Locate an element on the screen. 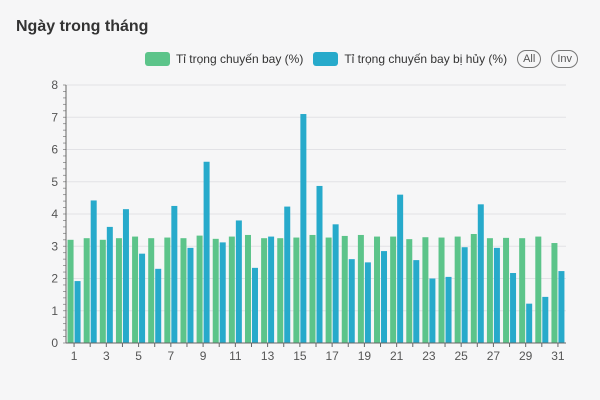 This screenshot has width=600, height=400. x-tick-label: 21 is located at coordinates (397, 356).